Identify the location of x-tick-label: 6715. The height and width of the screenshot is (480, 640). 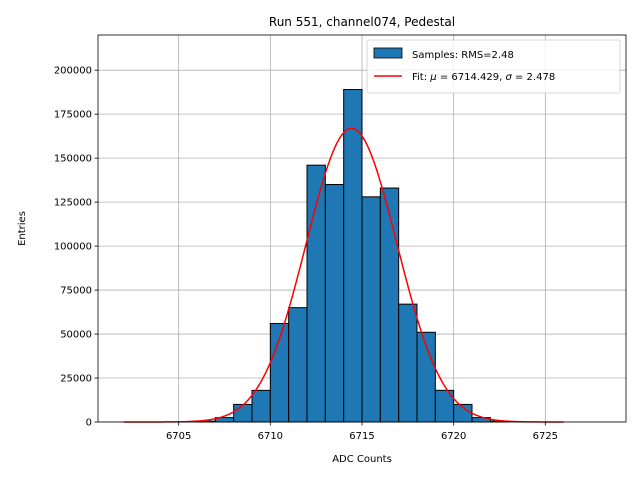
(361, 436).